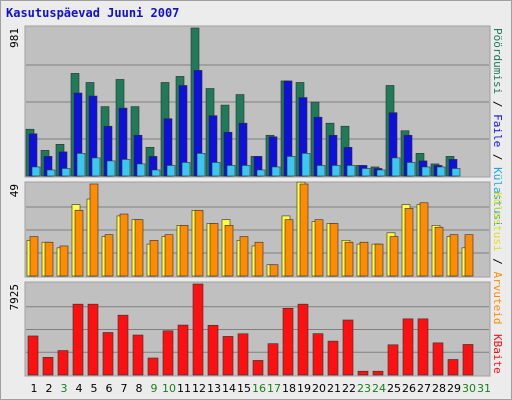 This screenshot has width=512, height=400. Describe the element at coordinates (497, 222) in the screenshot. I see `legend-kulastusi-mid: Külastusi` at that location.